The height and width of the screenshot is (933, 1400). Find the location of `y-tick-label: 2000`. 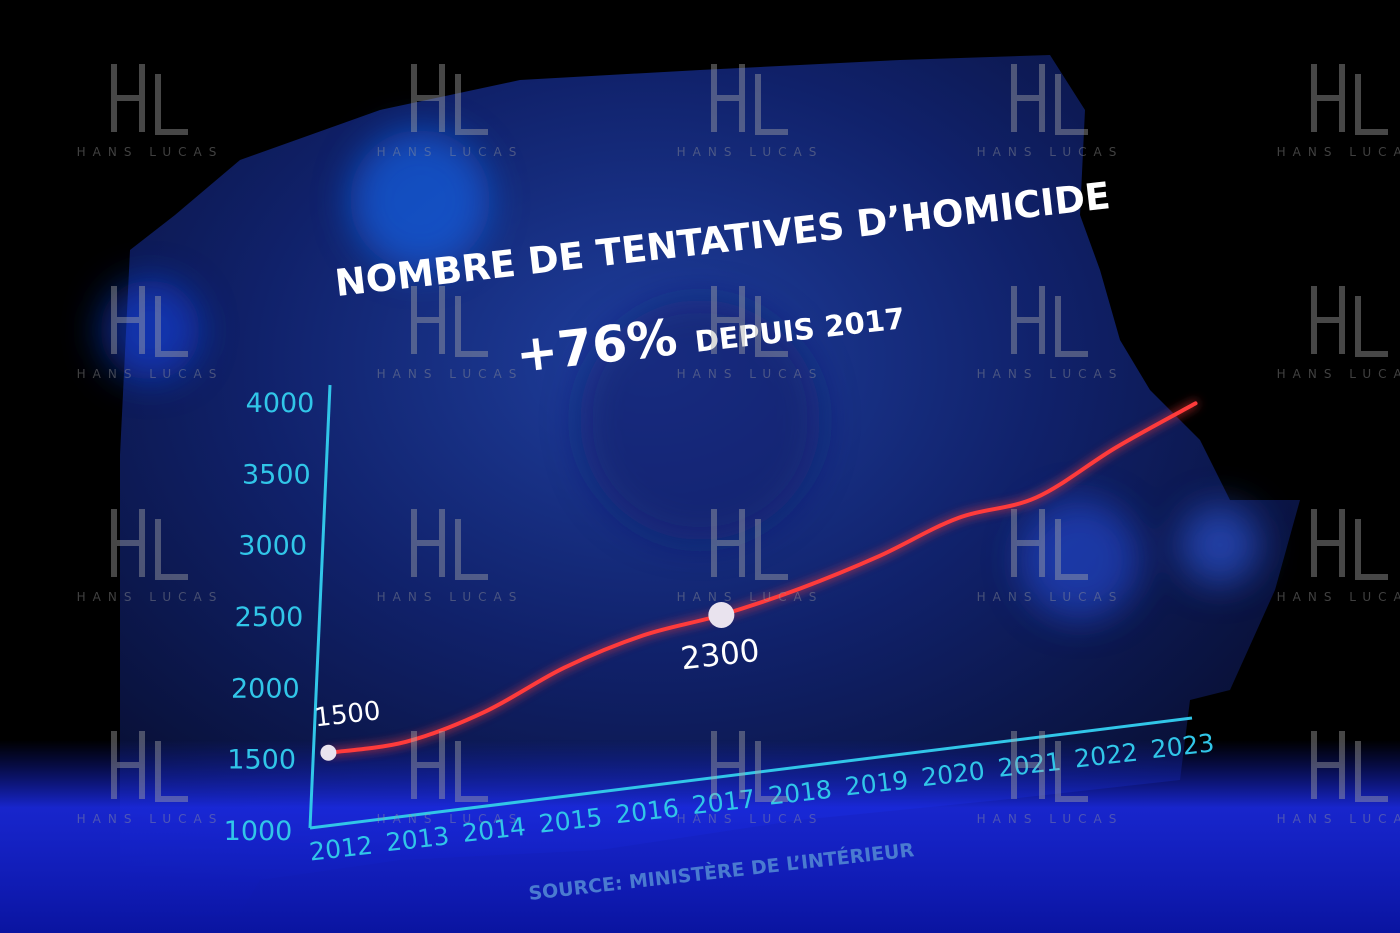

y-tick-label: 2000 is located at coordinates (265, 688).